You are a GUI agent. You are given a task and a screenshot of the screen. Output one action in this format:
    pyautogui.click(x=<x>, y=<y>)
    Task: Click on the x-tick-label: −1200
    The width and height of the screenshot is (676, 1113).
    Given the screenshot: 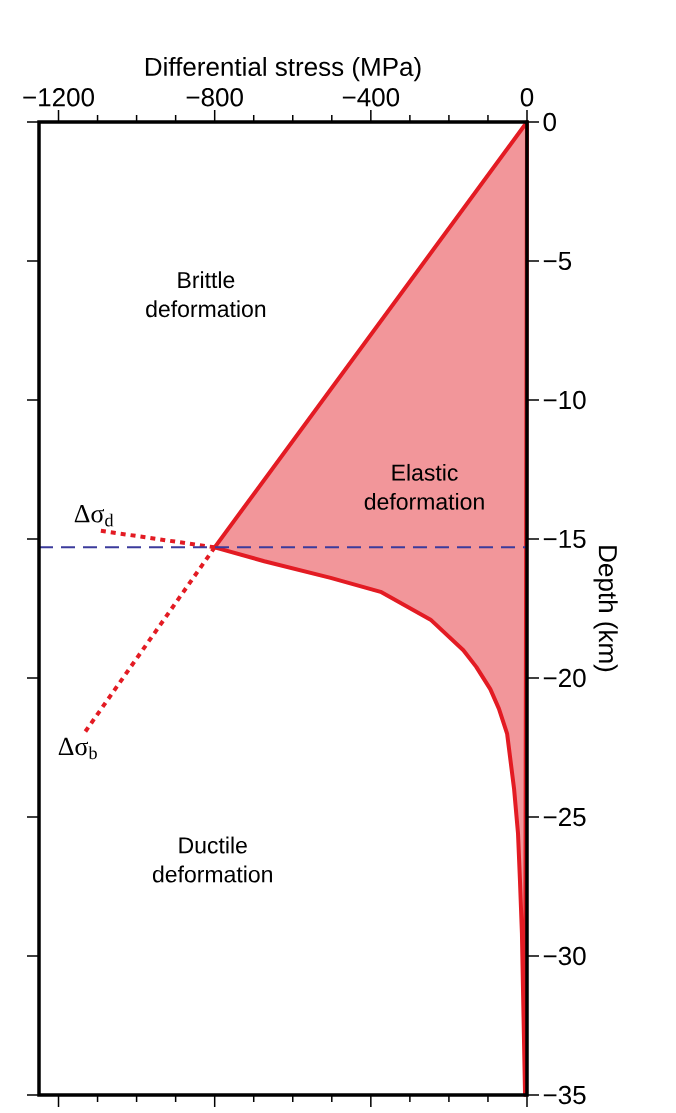 What is the action you would take?
    pyautogui.click(x=58, y=97)
    